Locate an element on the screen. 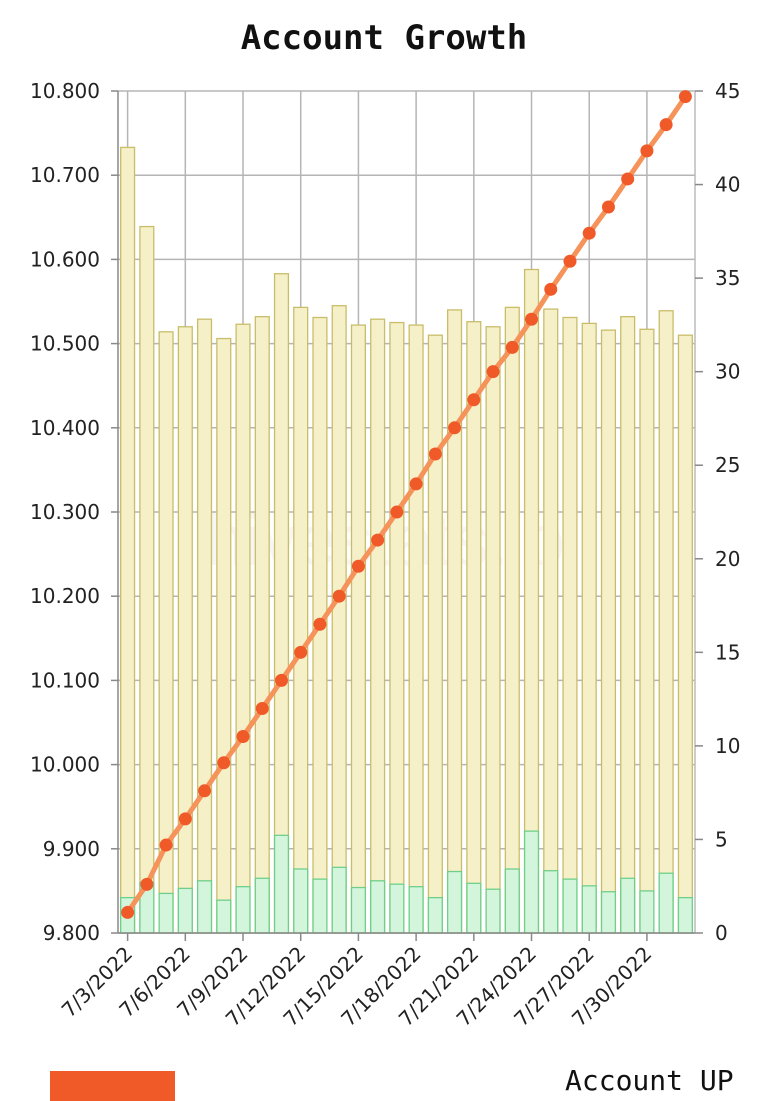 This screenshot has height=1101, width=768. y-right-tick-label: 40 is located at coordinates (727, 185).